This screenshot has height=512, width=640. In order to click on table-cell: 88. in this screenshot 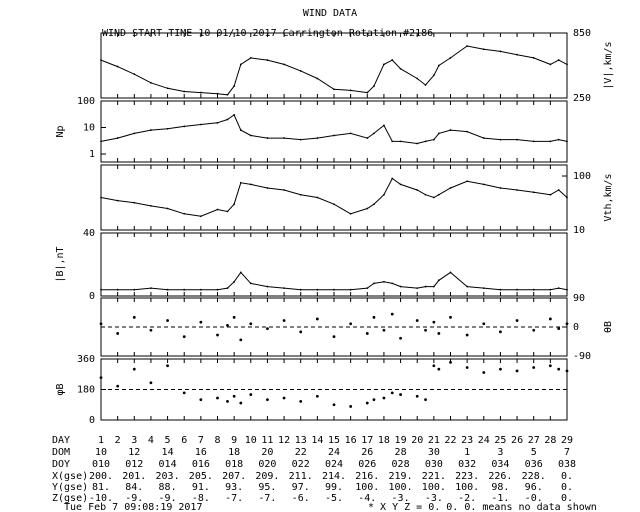, I will do `click(168, 487)`.